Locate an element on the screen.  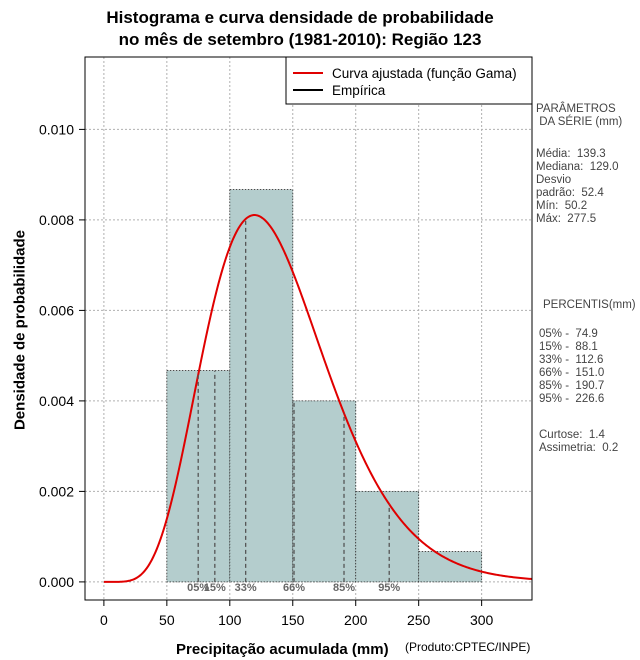
percentile-label: 95% is located at coordinates (389, 588).